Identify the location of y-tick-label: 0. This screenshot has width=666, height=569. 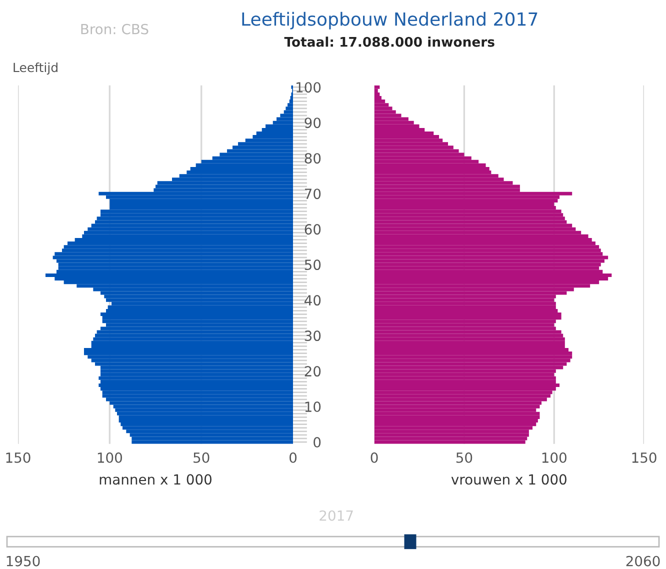
(317, 442).